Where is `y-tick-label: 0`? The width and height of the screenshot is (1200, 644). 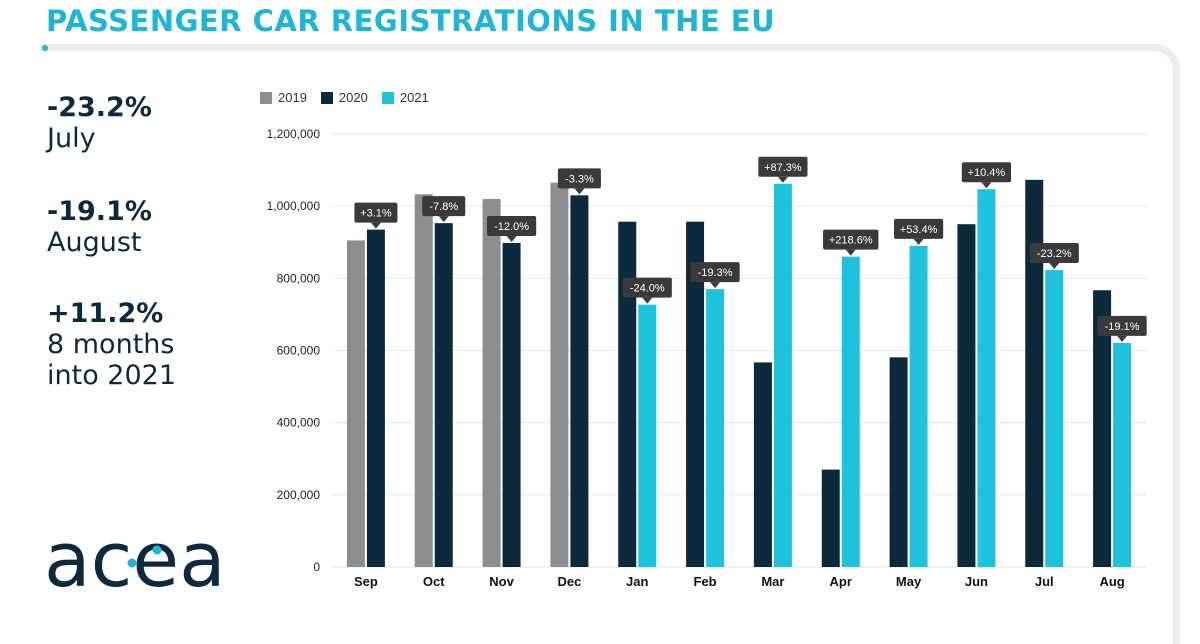
y-tick-label: 0 is located at coordinates (316, 567).